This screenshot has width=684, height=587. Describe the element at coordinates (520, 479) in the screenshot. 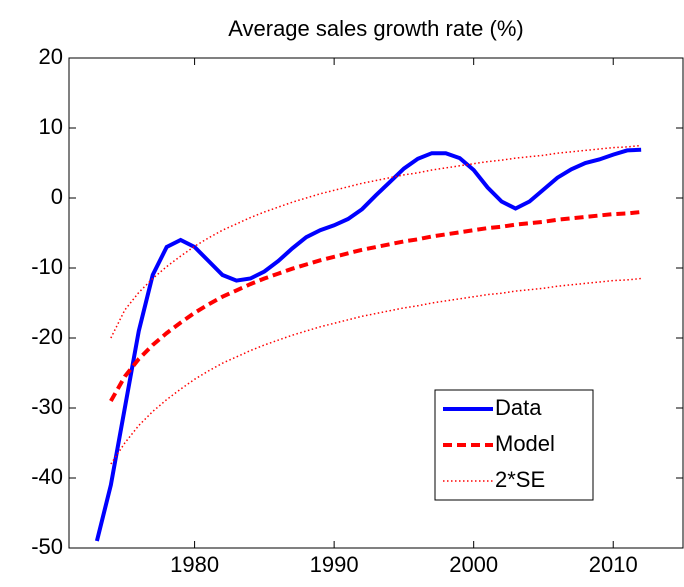

I see `legend-label: 2*SE` at that location.